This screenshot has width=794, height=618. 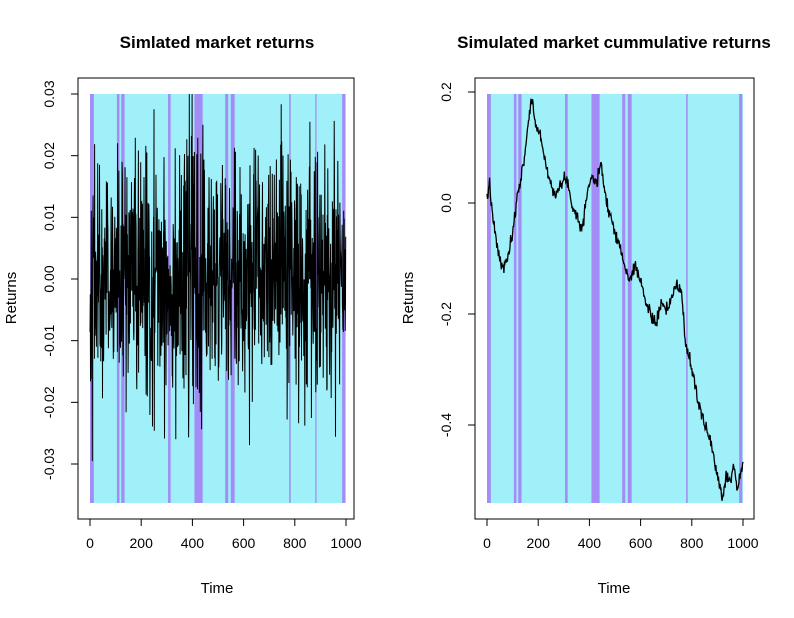 I want to click on y-tick-label: -0.02, so click(x=49, y=402).